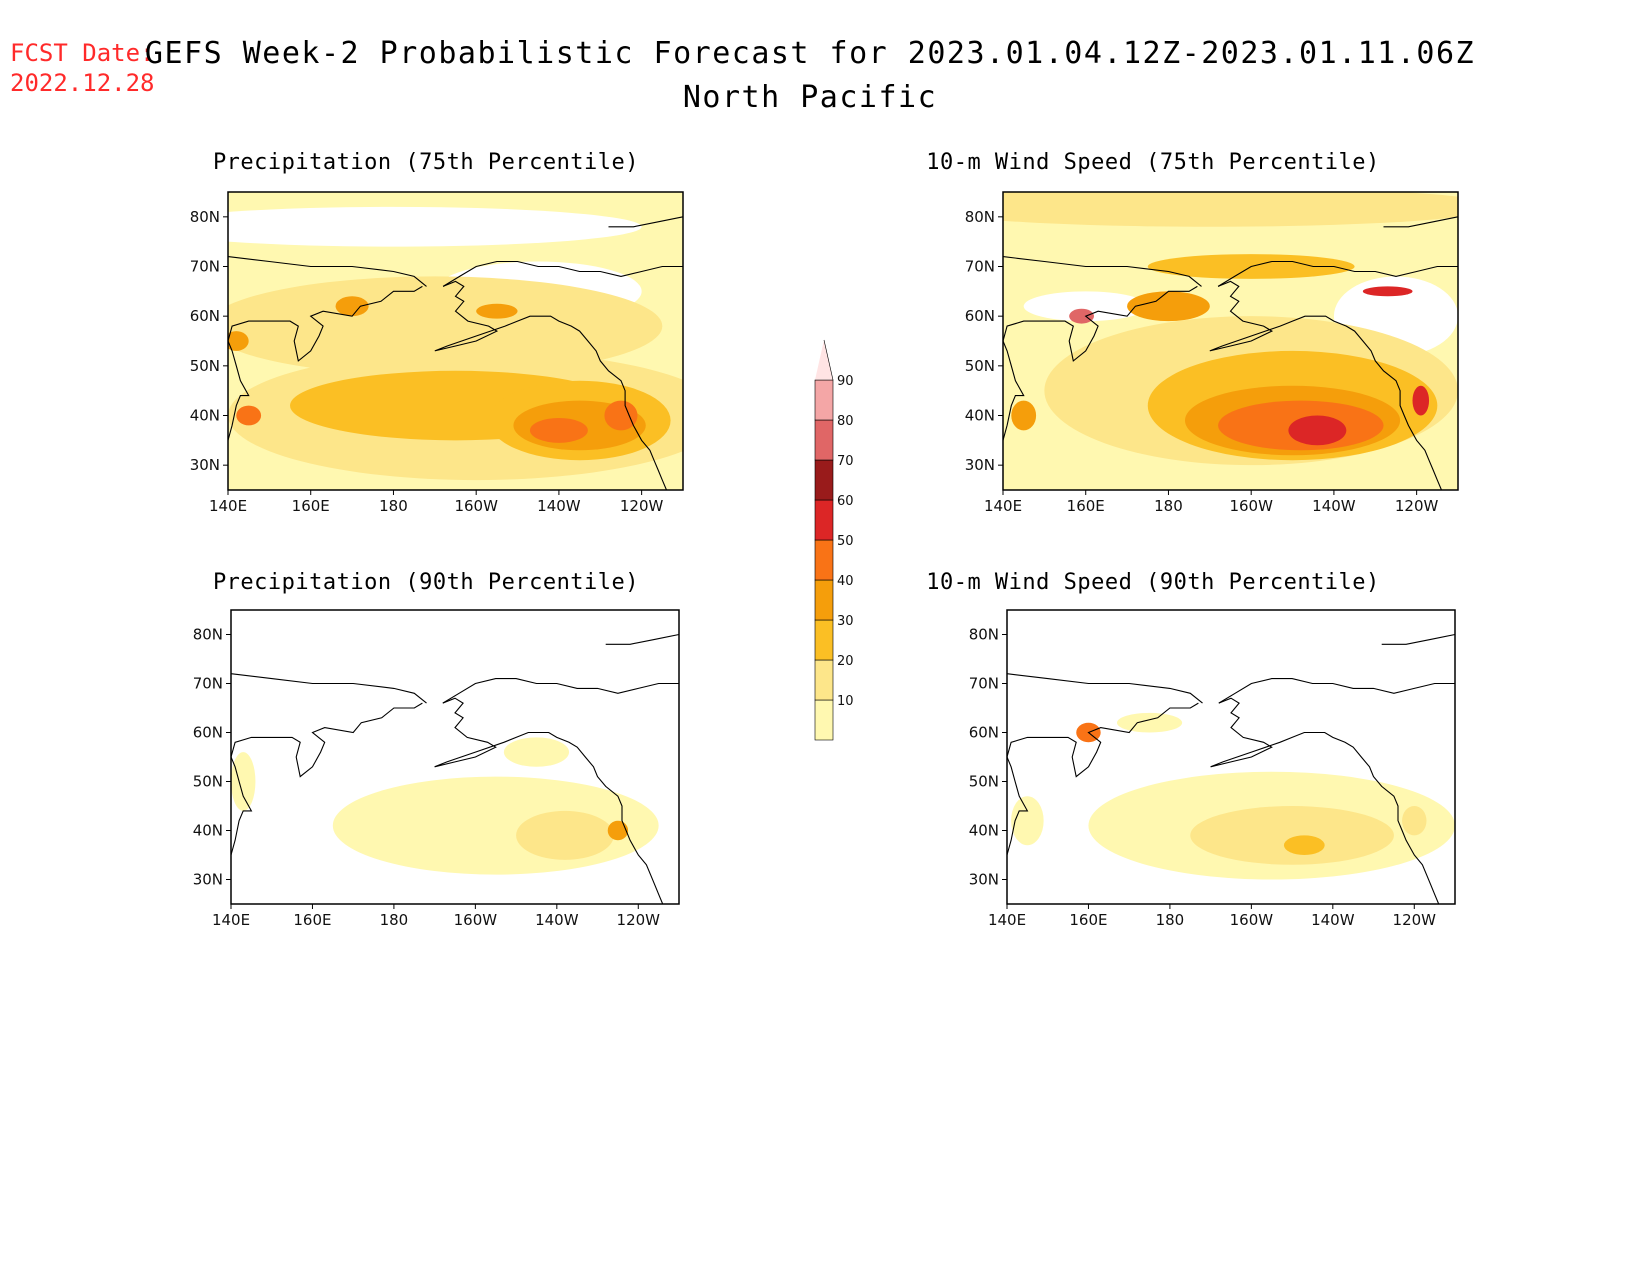 The height and width of the screenshot is (1275, 1650). I want to click on fcst-label: FCST Date:, so click(82, 53).